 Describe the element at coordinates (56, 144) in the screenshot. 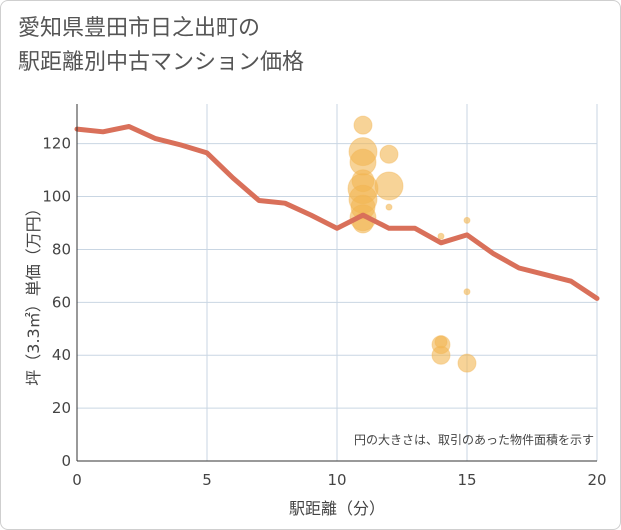

I see `y-tick-label-120: 120` at that location.